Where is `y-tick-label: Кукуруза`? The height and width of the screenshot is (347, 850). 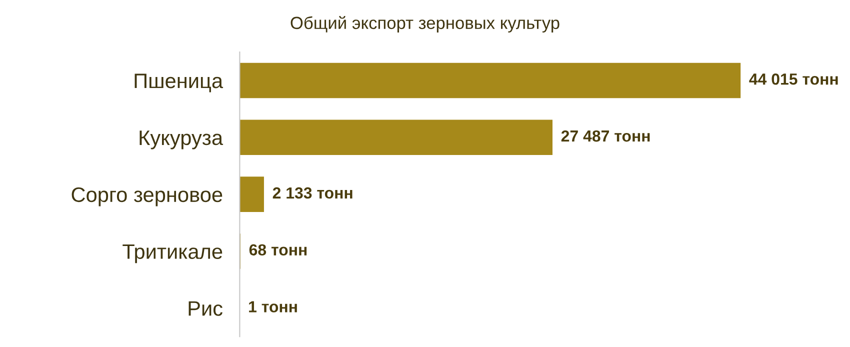
y-tick-label: Кукуруза is located at coordinates (182, 140).